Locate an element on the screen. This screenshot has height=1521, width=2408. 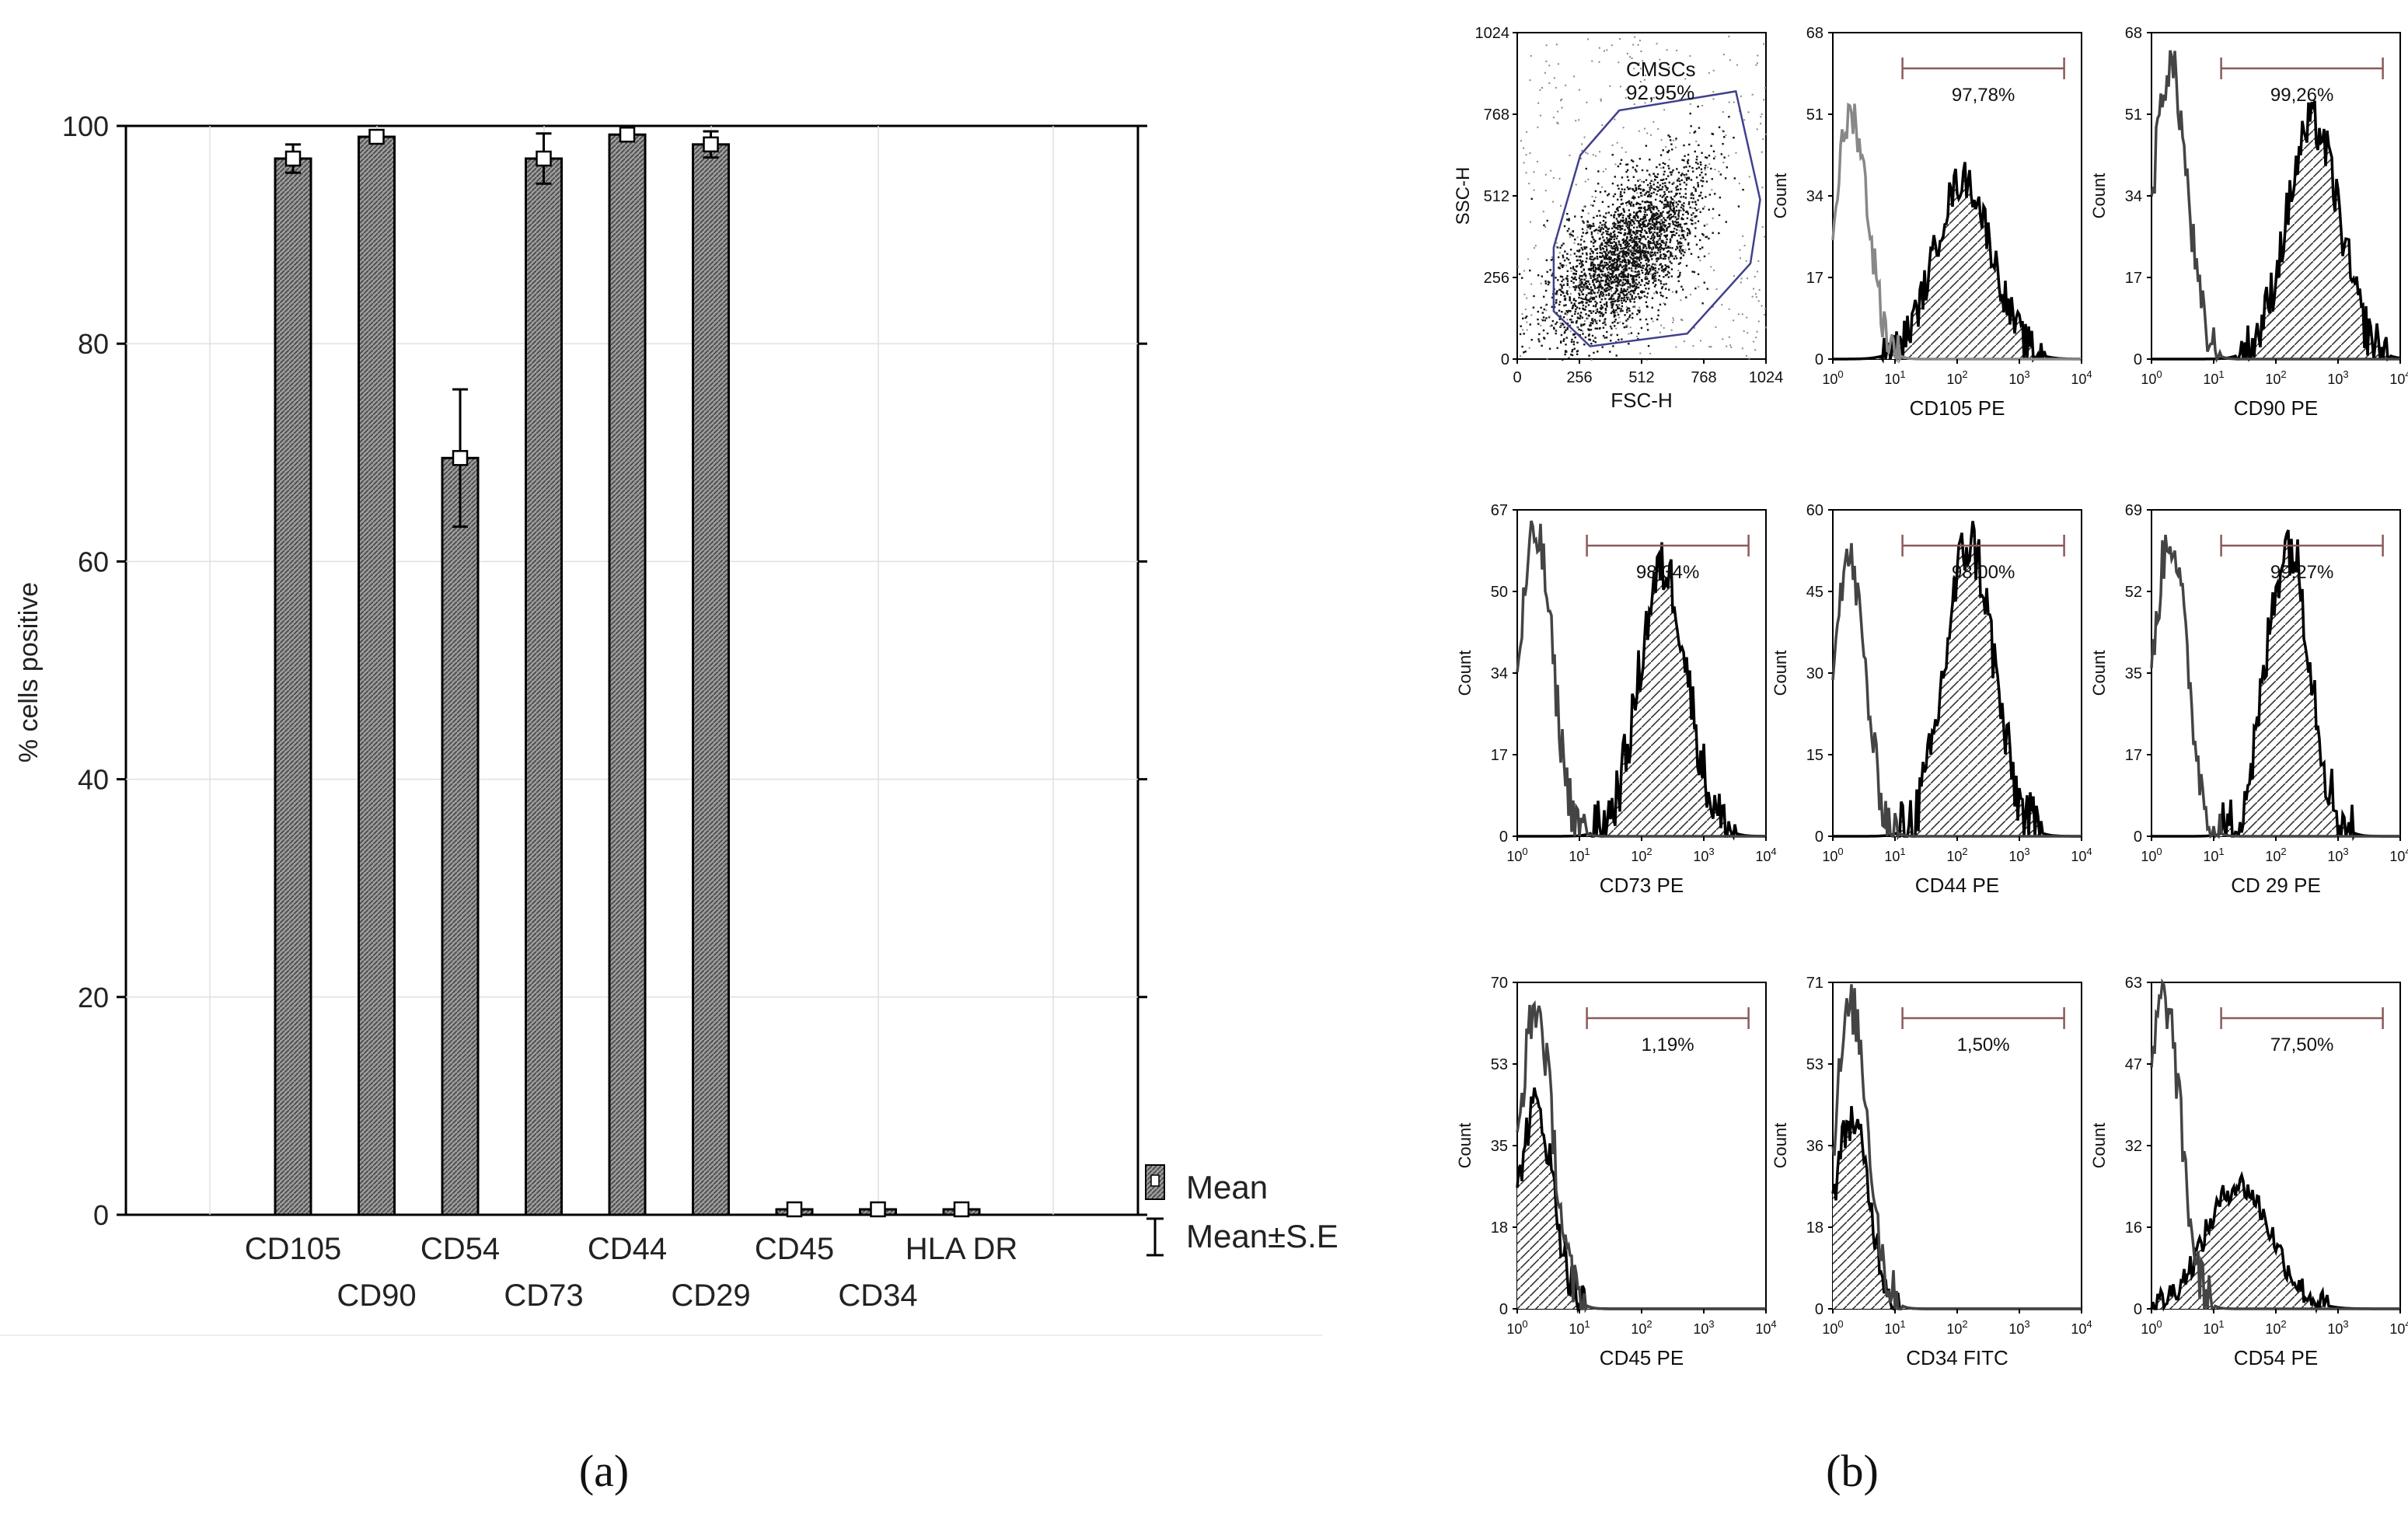
positive-percent: 99,27% is located at coordinates (2301, 573).